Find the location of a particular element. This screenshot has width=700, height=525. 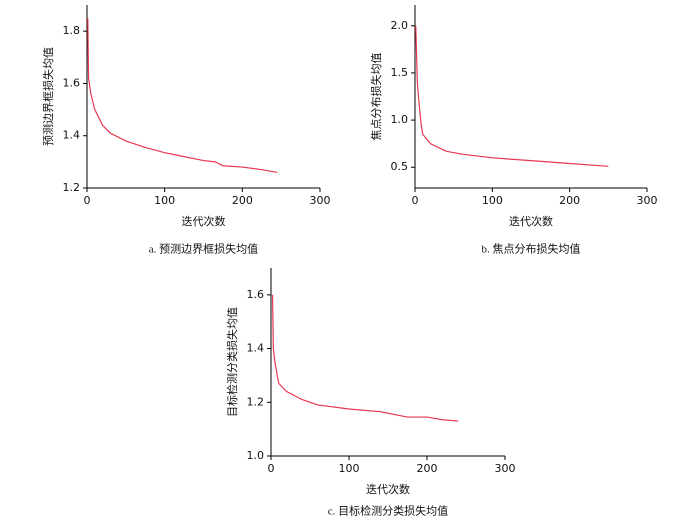

caption: a. 预测边界框损失均值 is located at coordinates (203, 249).